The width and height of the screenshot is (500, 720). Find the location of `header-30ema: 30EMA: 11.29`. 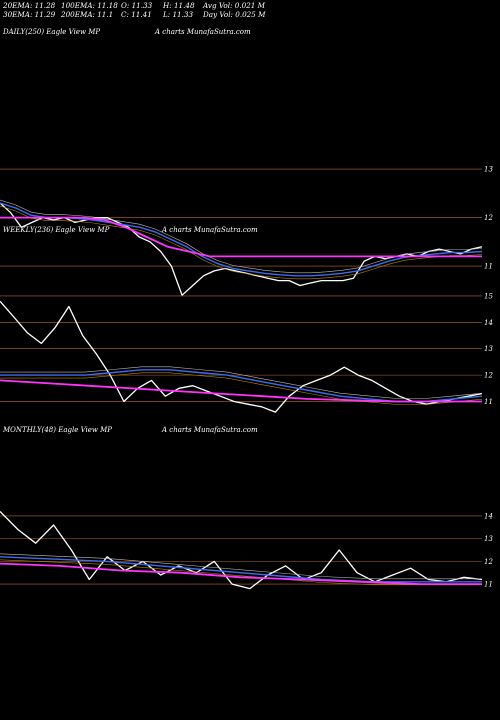

header-30ema: 30EMA: 11.29 is located at coordinates (29, 14).